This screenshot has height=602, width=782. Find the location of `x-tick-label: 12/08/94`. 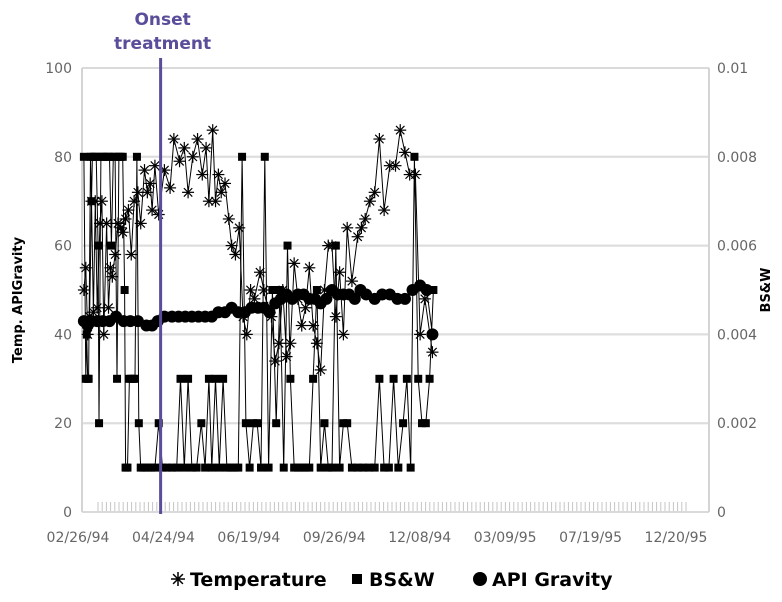

x-tick-label: 12/08/94 is located at coordinates (419, 538).